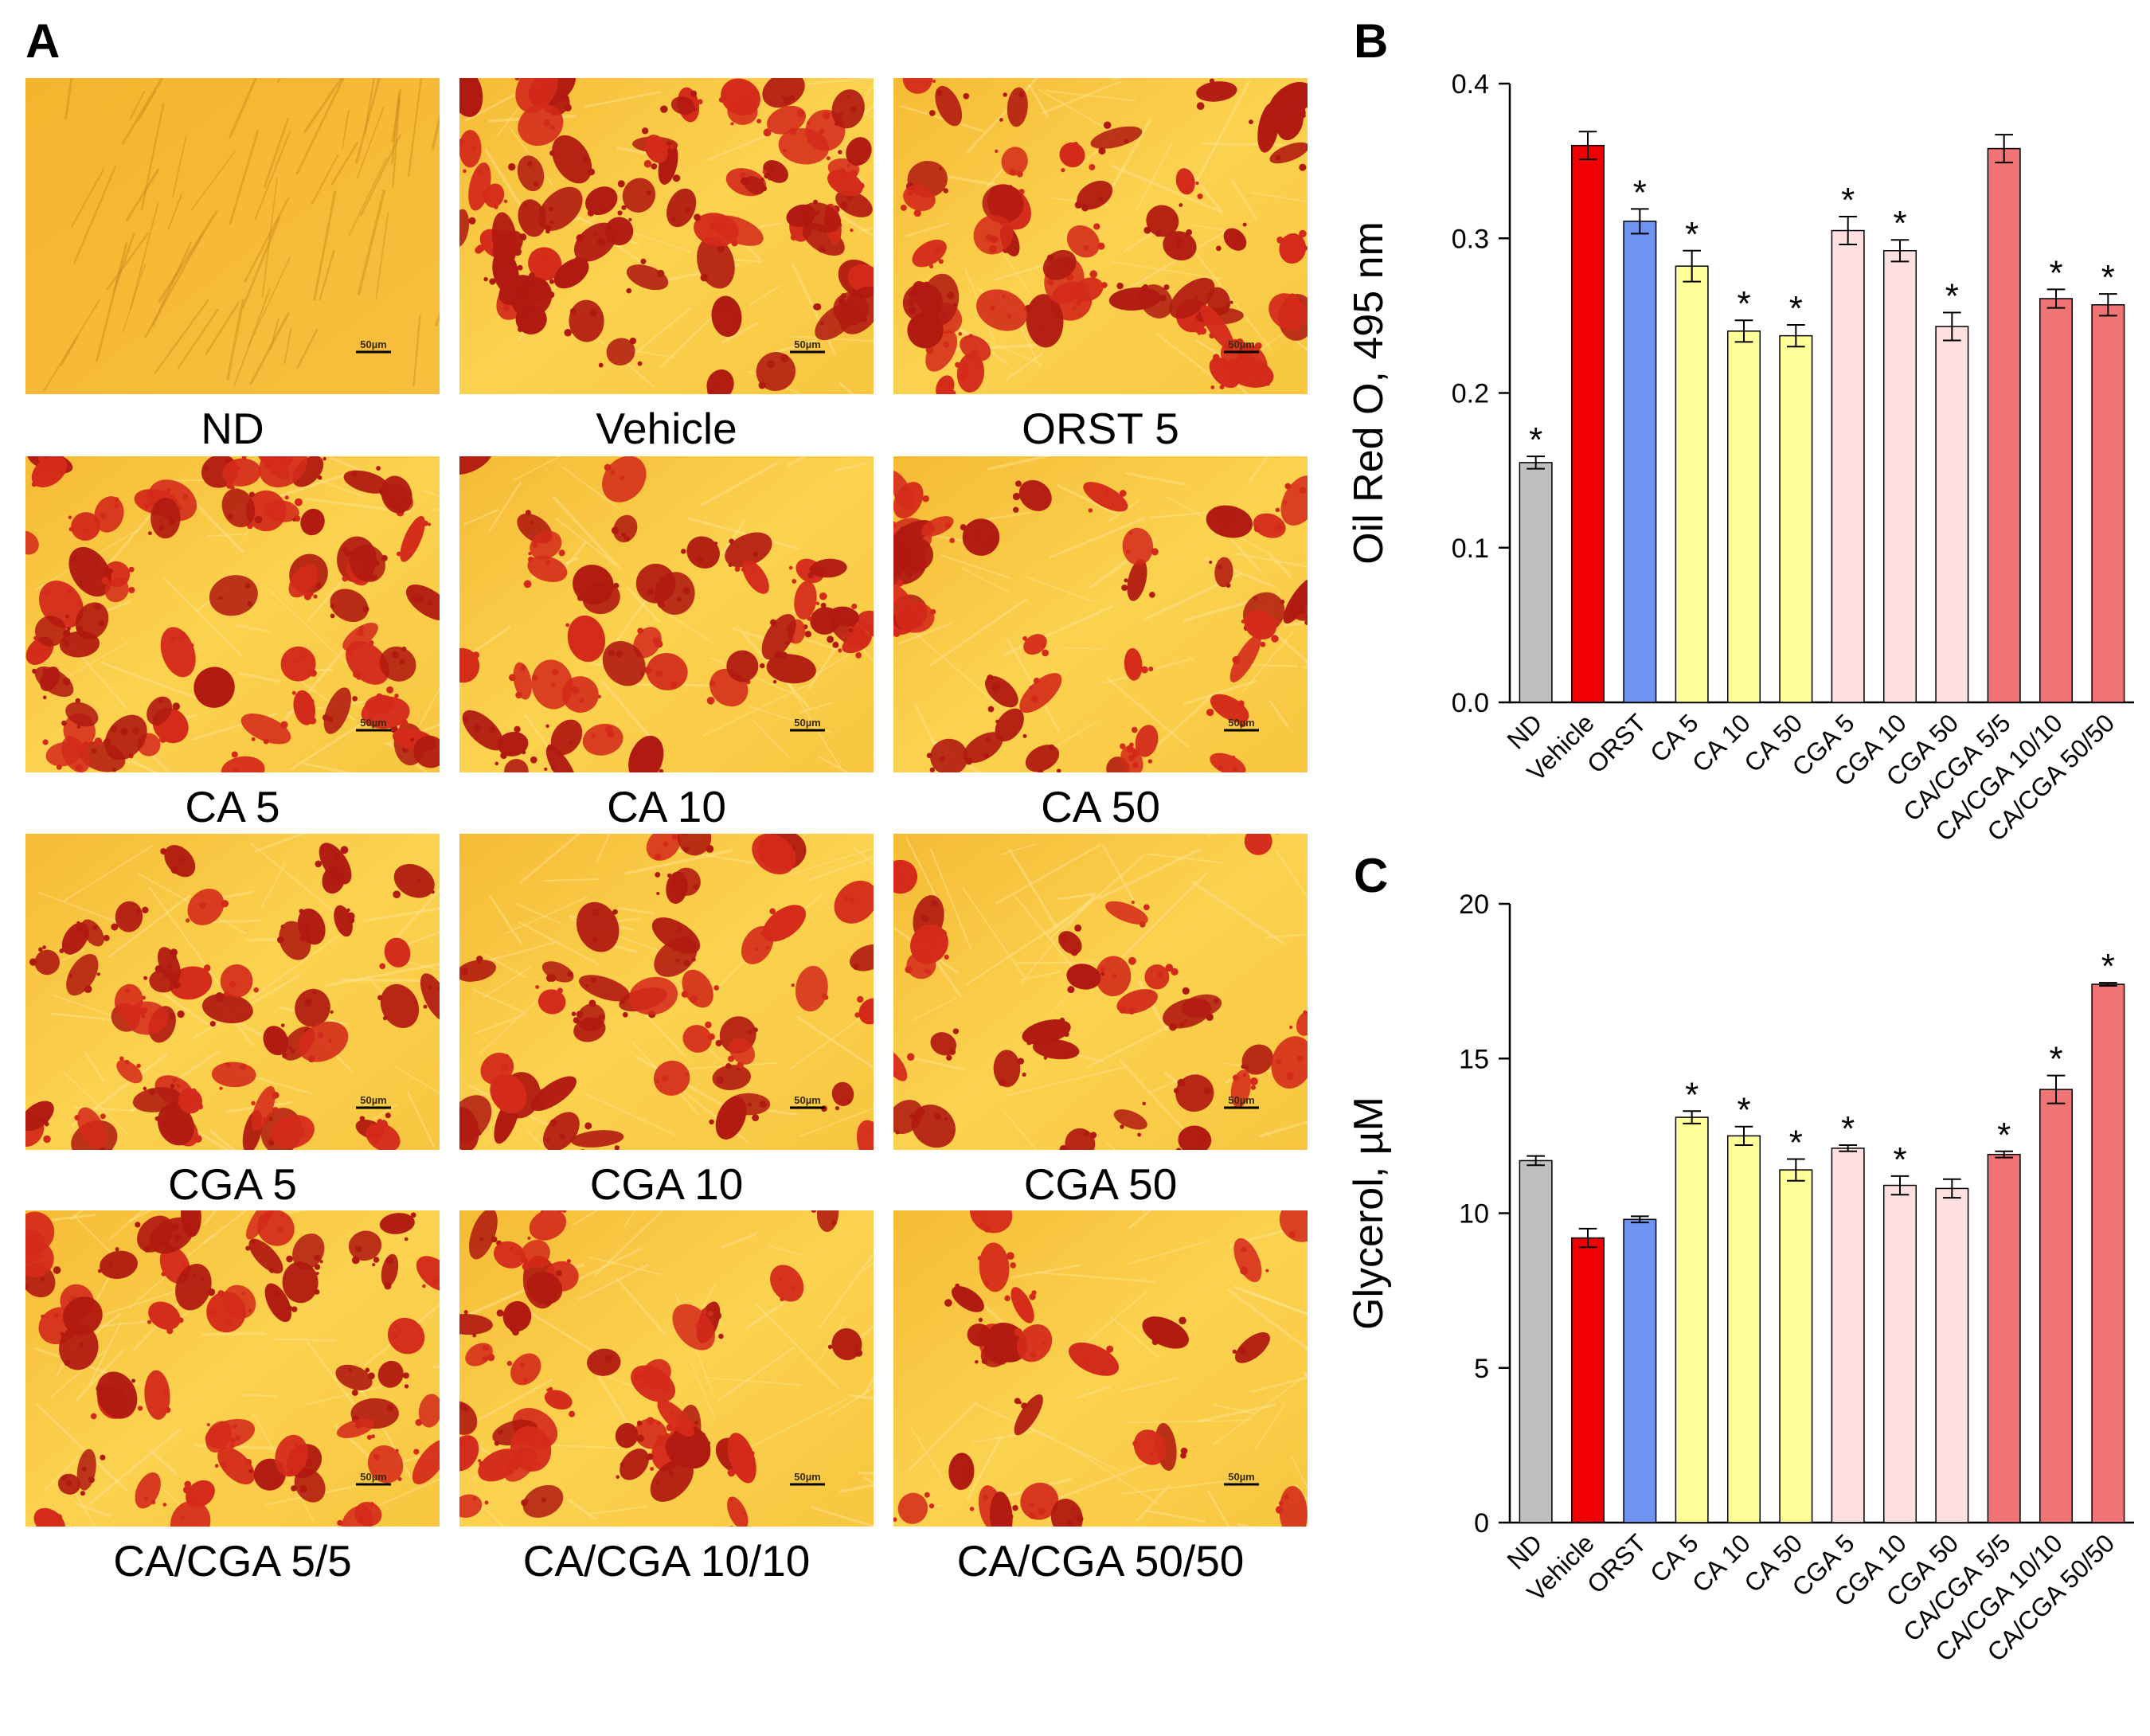 The height and width of the screenshot is (1736, 2150). Describe the element at coordinates (807, 723) in the screenshot. I see `scale-bar-label: 50µm` at that location.